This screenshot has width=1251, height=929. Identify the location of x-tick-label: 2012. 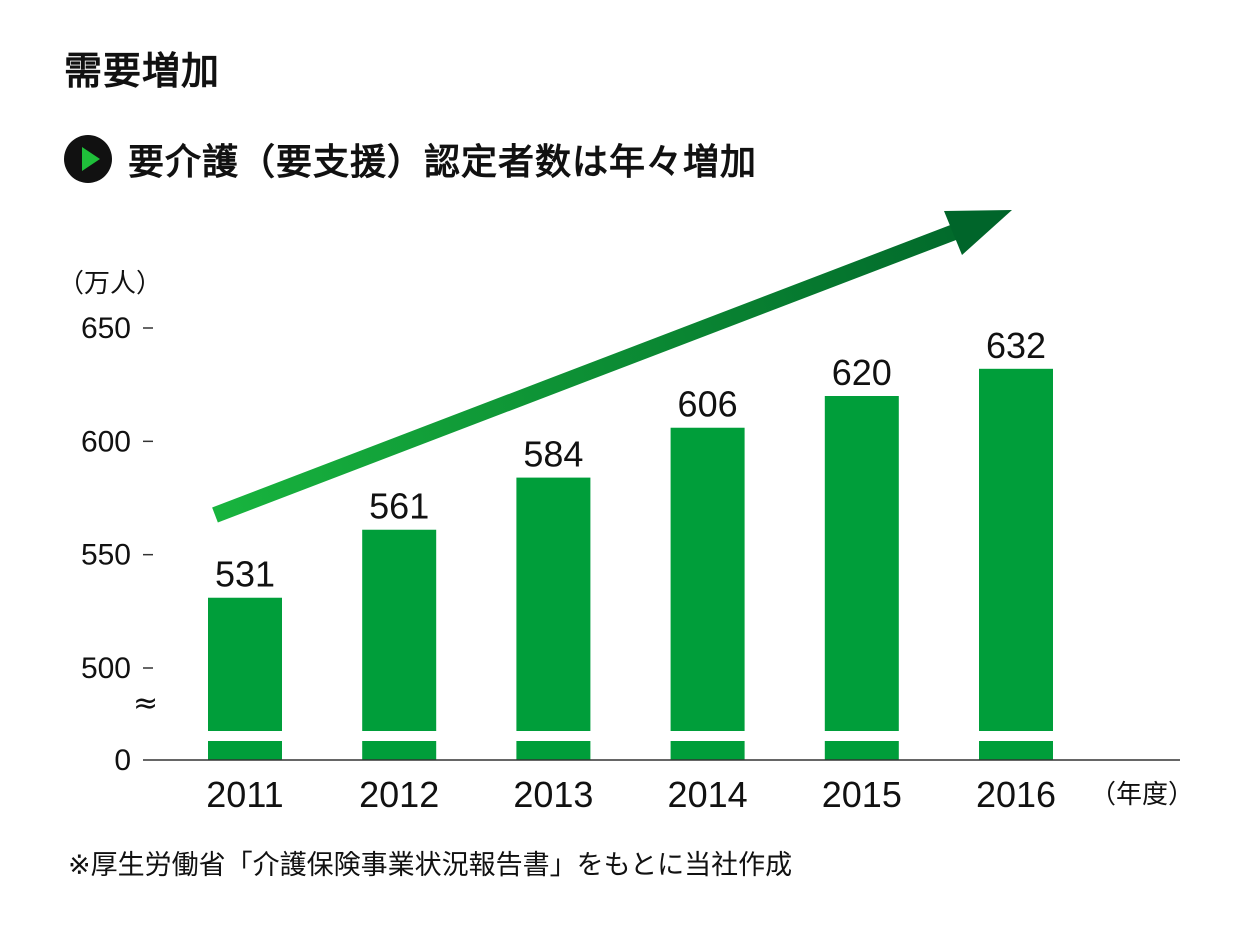
(399, 794).